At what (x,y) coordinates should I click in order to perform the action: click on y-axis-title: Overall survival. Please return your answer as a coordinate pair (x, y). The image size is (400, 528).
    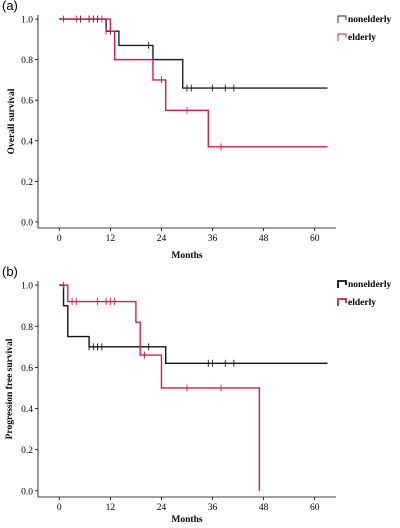
    Looking at the image, I should click on (12, 121).